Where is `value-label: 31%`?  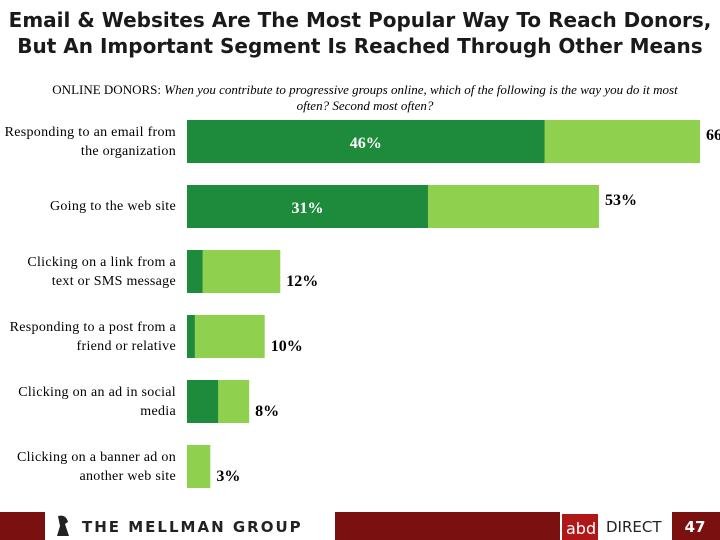
value-label: 31% is located at coordinates (307, 208).